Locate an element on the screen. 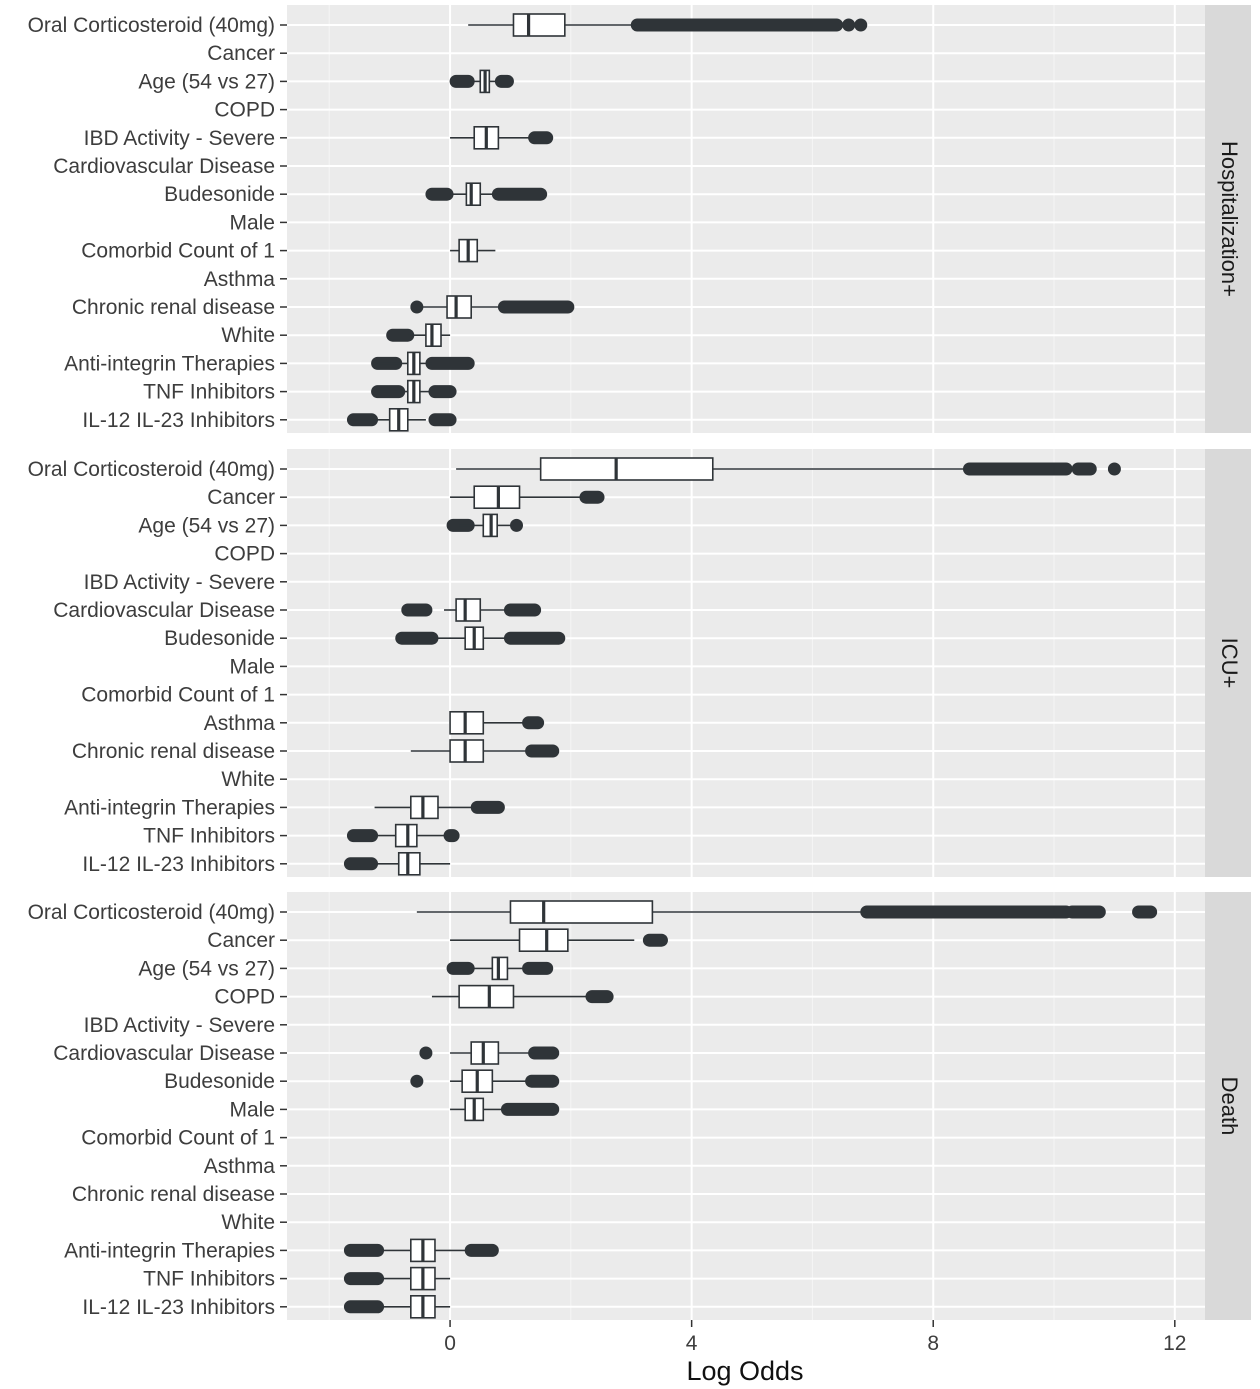 This screenshot has width=1260, height=1389. box-chronic-renal-disease is located at coordinates (492, 307).